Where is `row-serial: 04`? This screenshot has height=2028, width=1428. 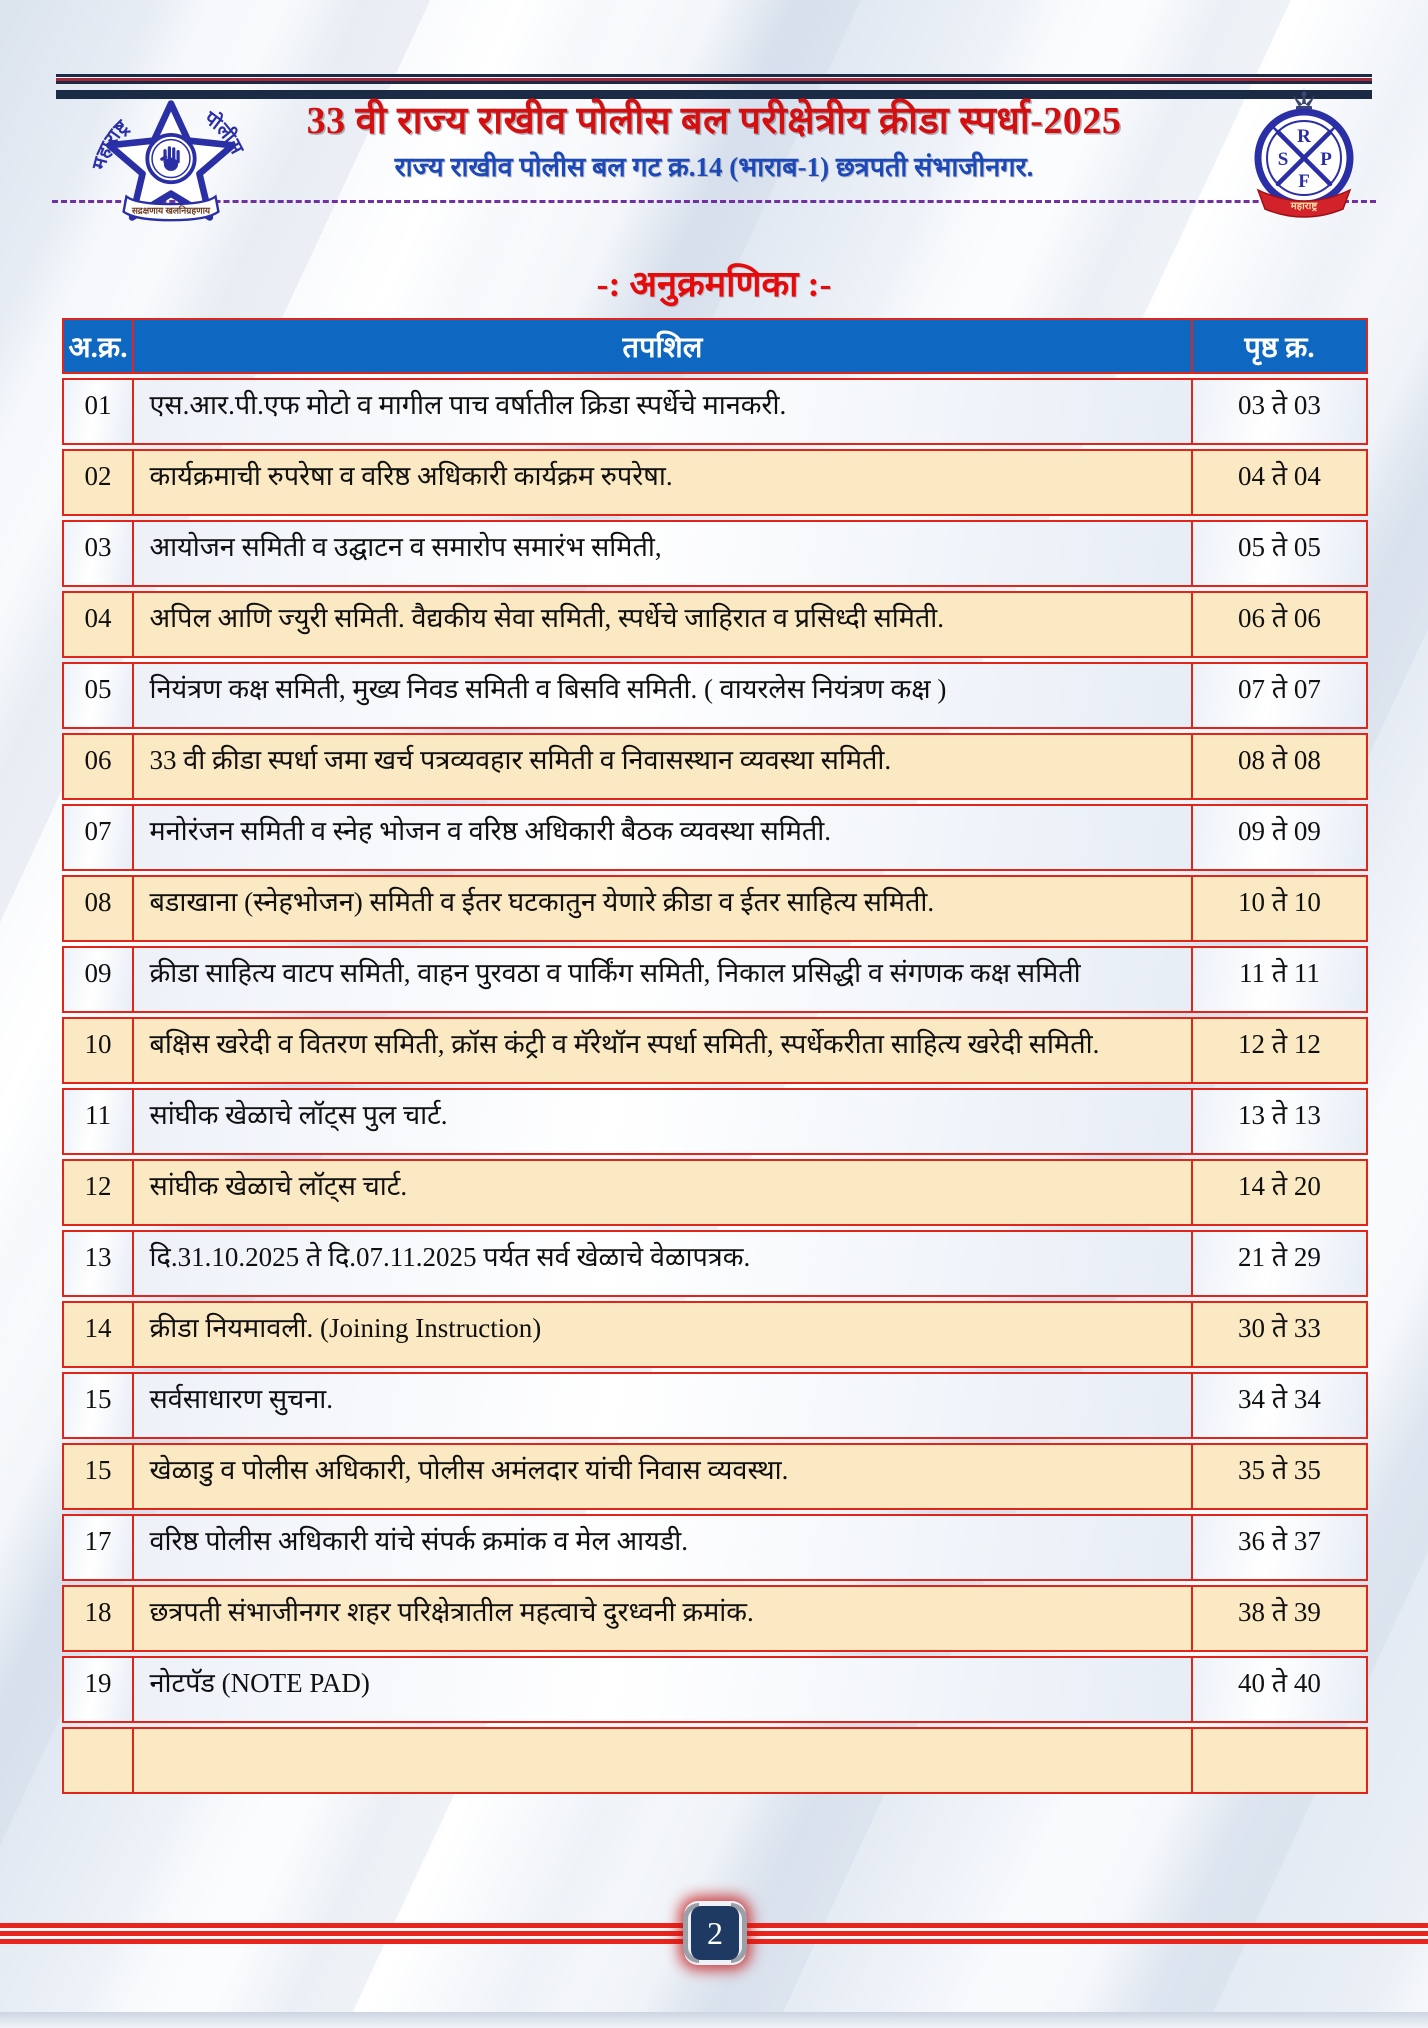
row-serial: 04 is located at coordinates (98, 624).